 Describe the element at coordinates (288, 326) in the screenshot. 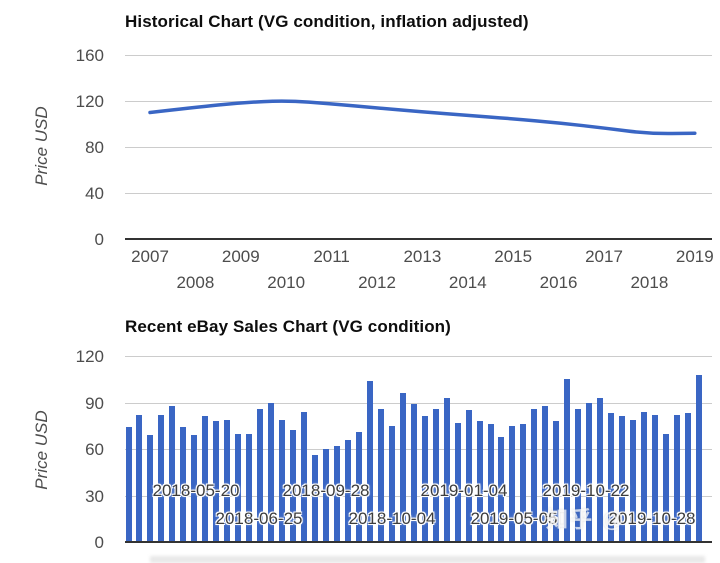

I see `ebay-chart-title: Recent eBay Sales Chart (VG condition)` at that location.